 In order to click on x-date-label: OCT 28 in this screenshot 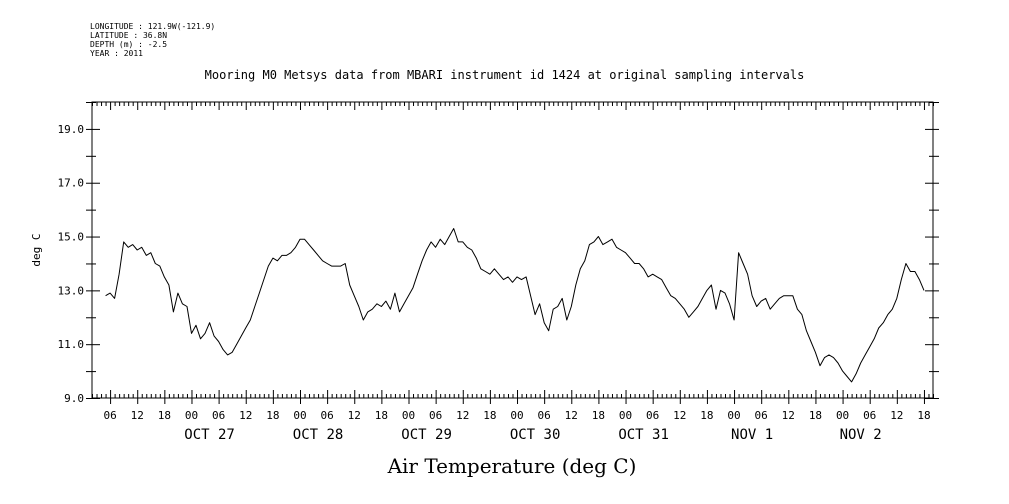, I will do `click(318, 435)`.